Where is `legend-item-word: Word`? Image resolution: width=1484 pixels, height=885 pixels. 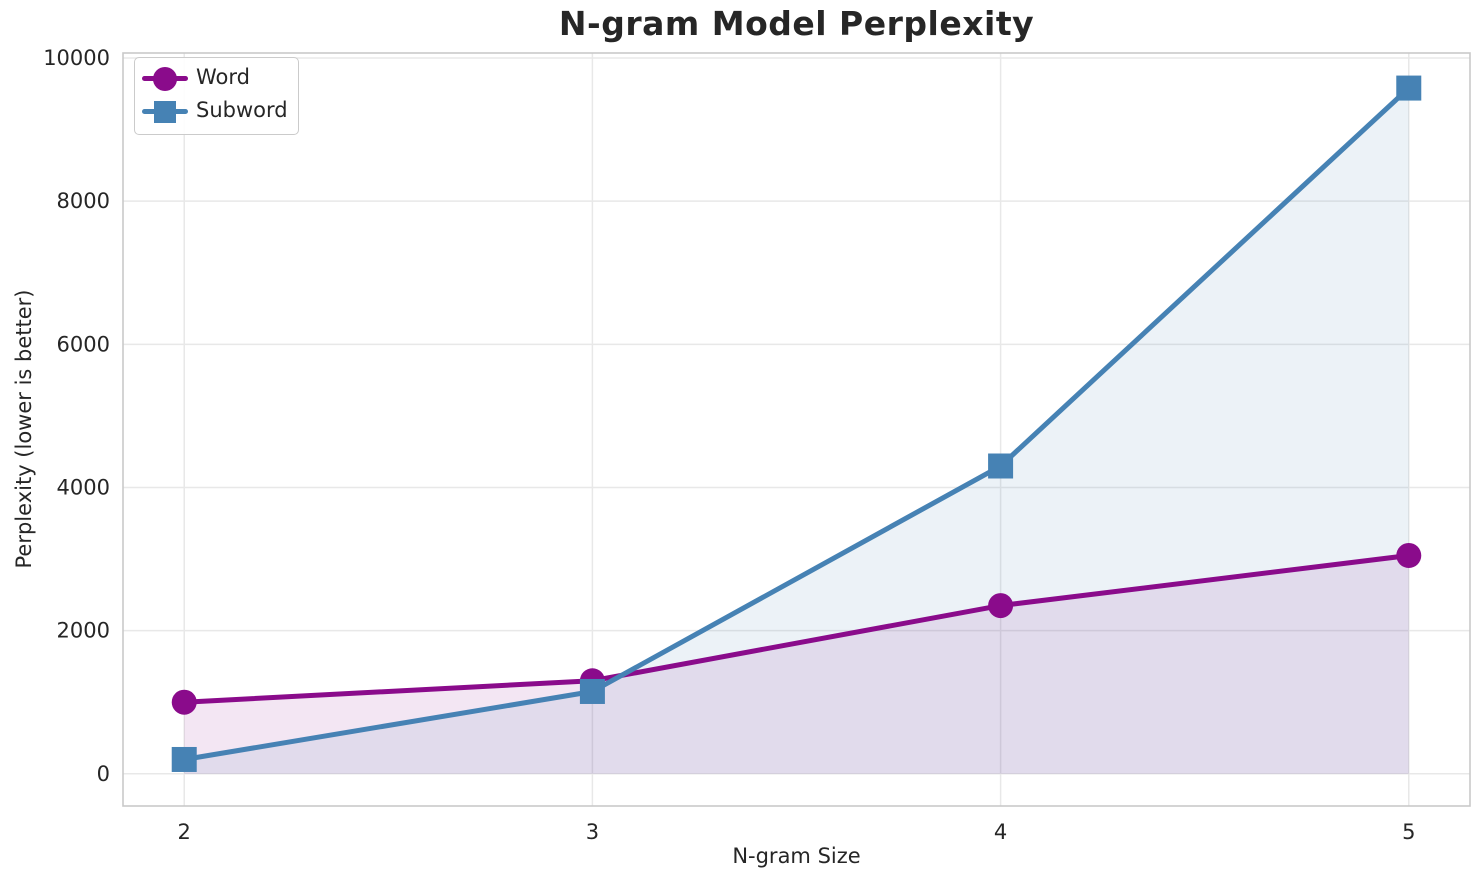
legend-item-word: Word is located at coordinates (215, 78).